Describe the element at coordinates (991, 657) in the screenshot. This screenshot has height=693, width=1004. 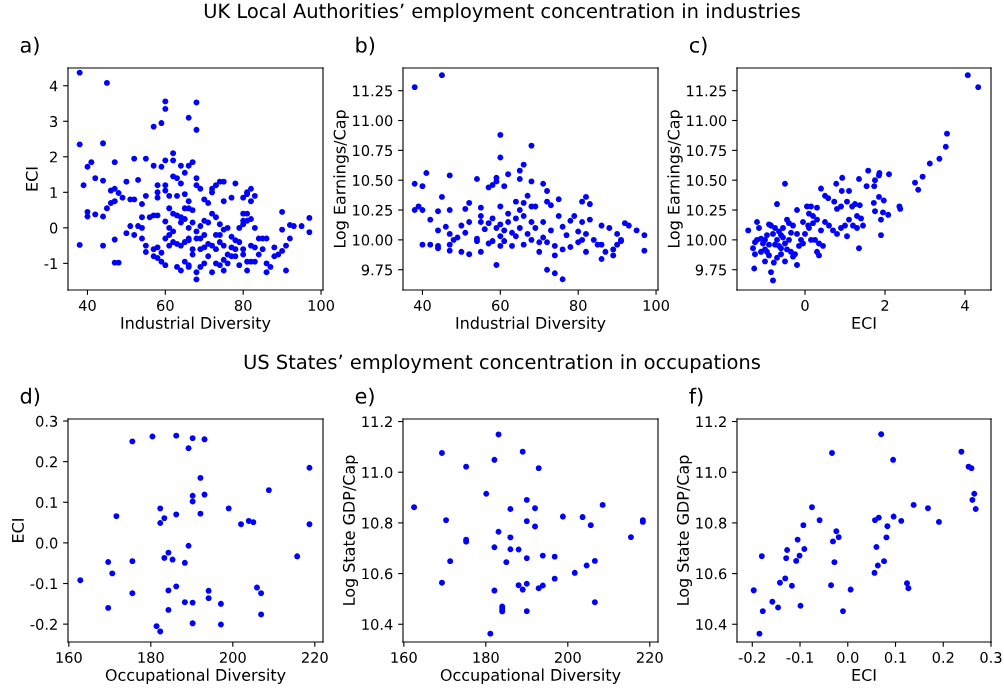
I see `x-tick-label: 0.3` at that location.